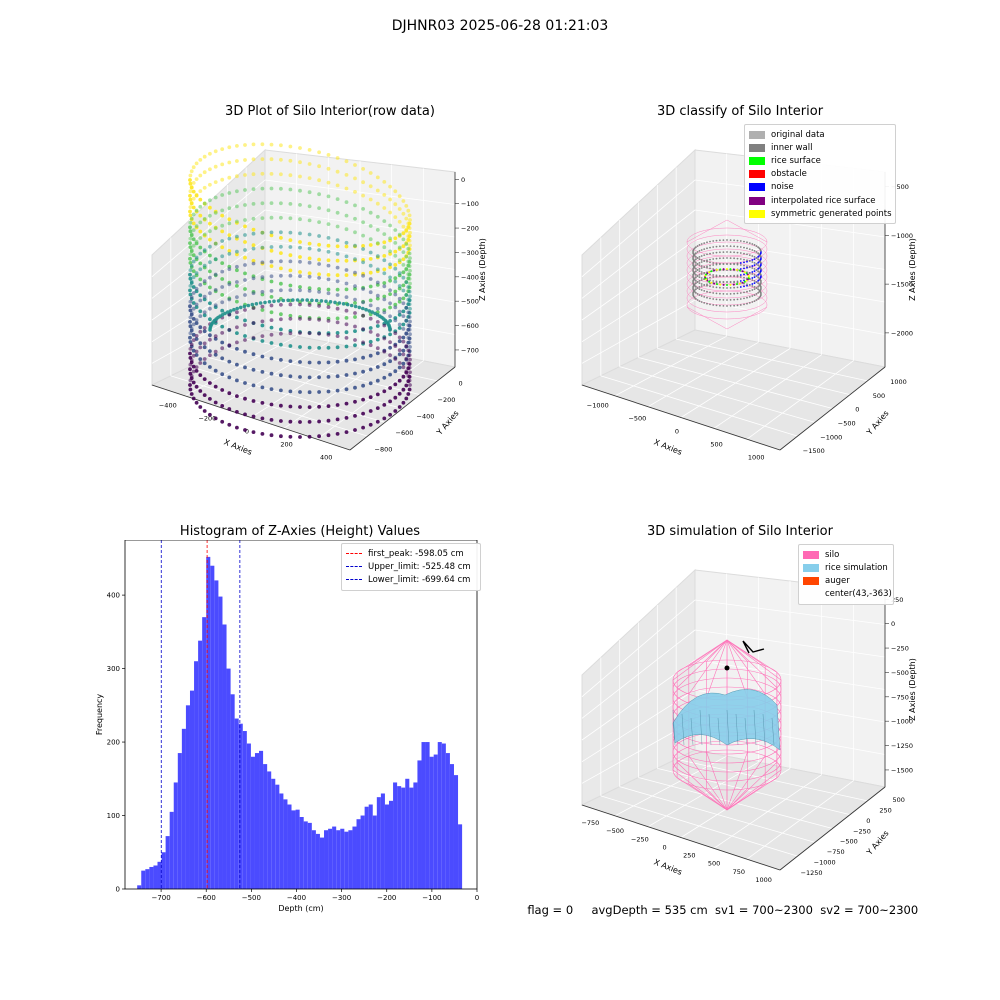 This screenshot has width=1000, height=1000. I want to click on x-tick-label: −750, so click(590, 823).